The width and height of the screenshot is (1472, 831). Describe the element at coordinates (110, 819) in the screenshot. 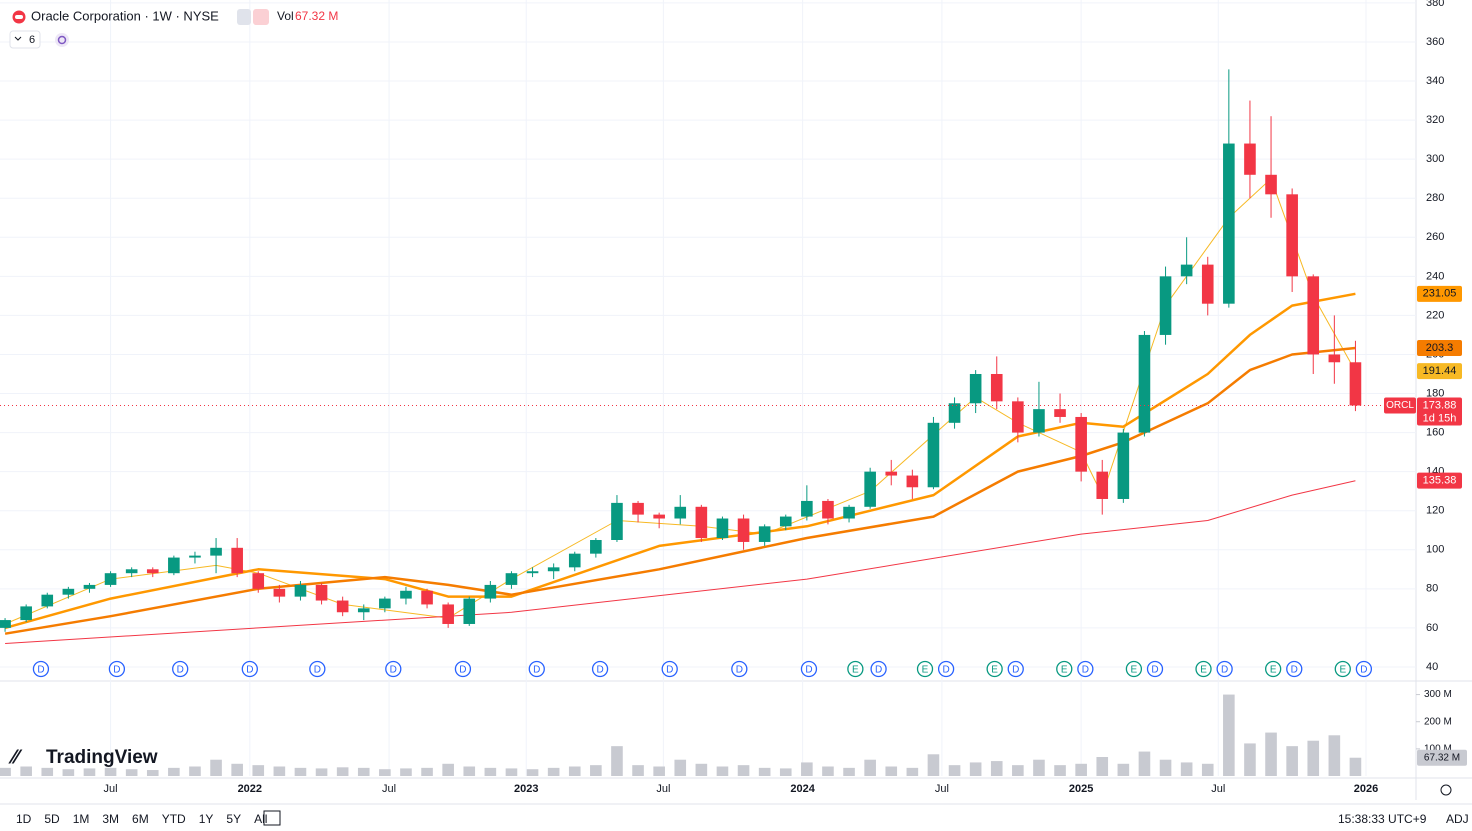

I see `range-button: 3M` at that location.